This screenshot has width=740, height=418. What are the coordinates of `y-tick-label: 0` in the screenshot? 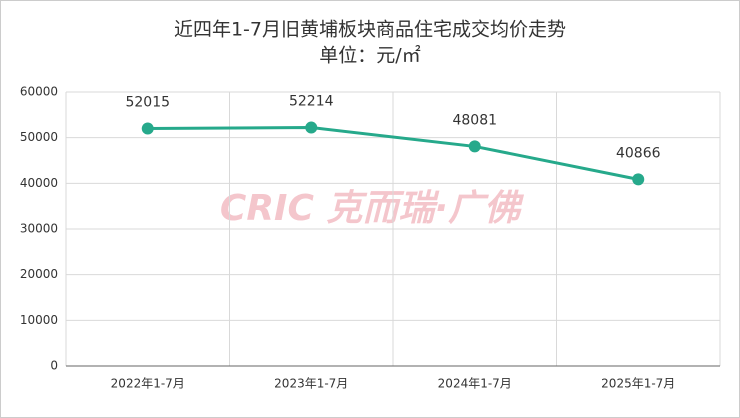 It's located at (54, 366).